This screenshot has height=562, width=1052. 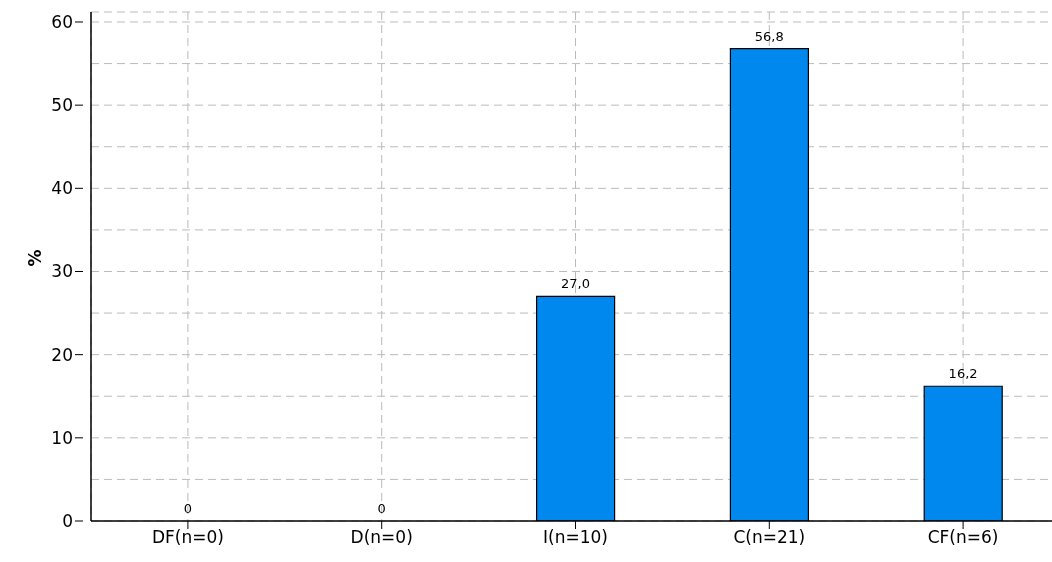 What do you see at coordinates (67, 521) in the screenshot?
I see `y-tick-label: 0` at bounding box center [67, 521].